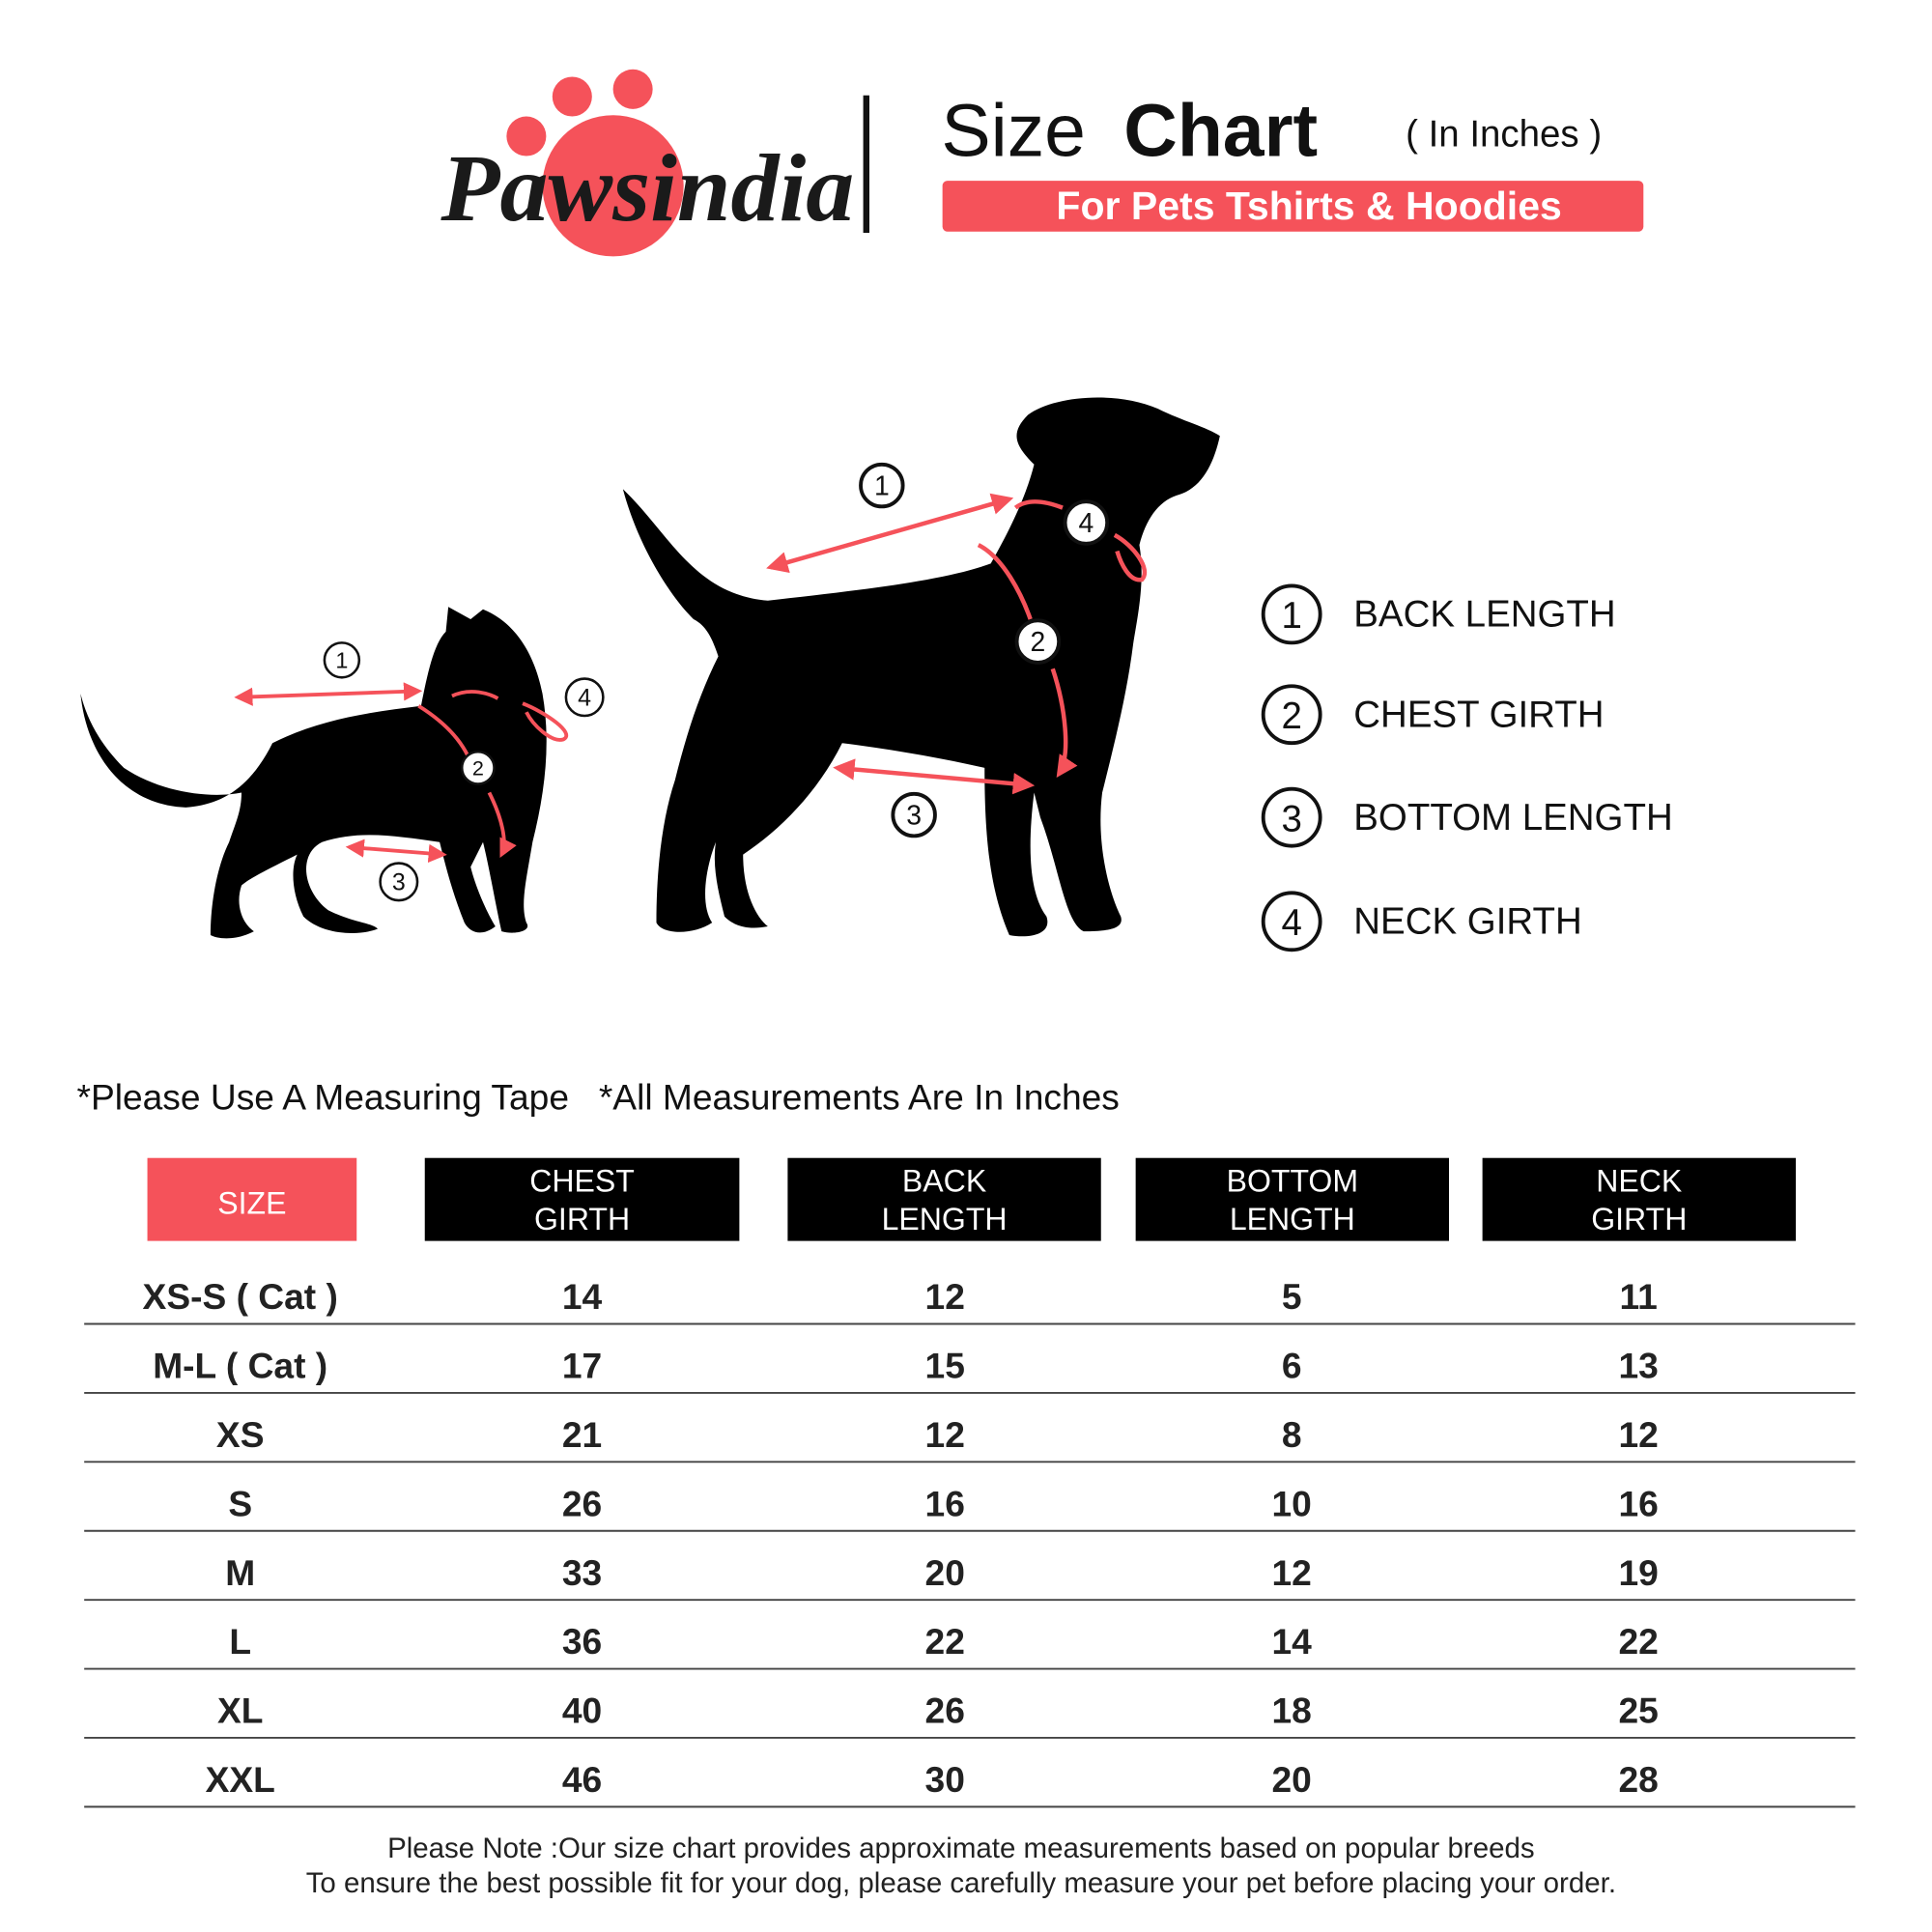 The image size is (1932, 1932). I want to click on dog-neck-girth-arrow, so click(1080, 540).